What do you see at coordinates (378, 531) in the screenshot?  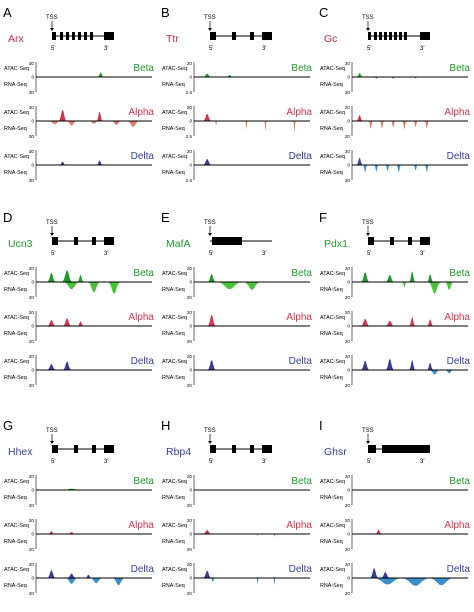 I see `atac-peak-alpha` at bounding box center [378, 531].